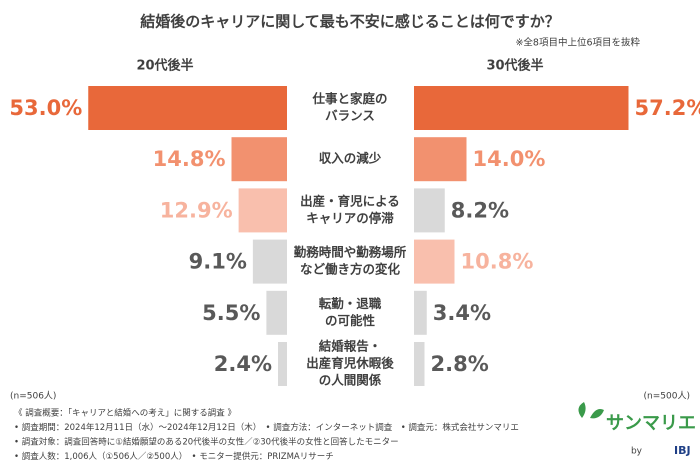  I want to click on category-label: 出産・育児による, so click(350, 200).